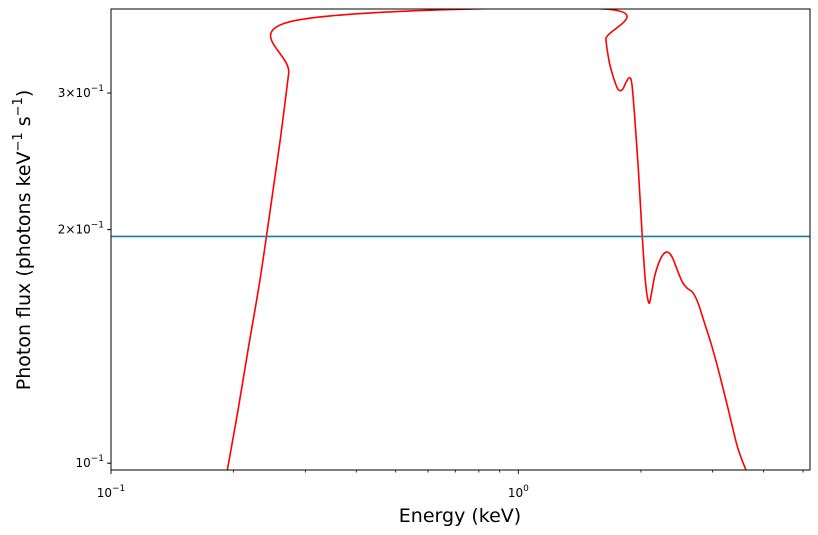 This screenshot has width=818, height=535. Describe the element at coordinates (81, 229) in the screenshot. I see `y-tick-label: 2×10⁻¹` at that location.